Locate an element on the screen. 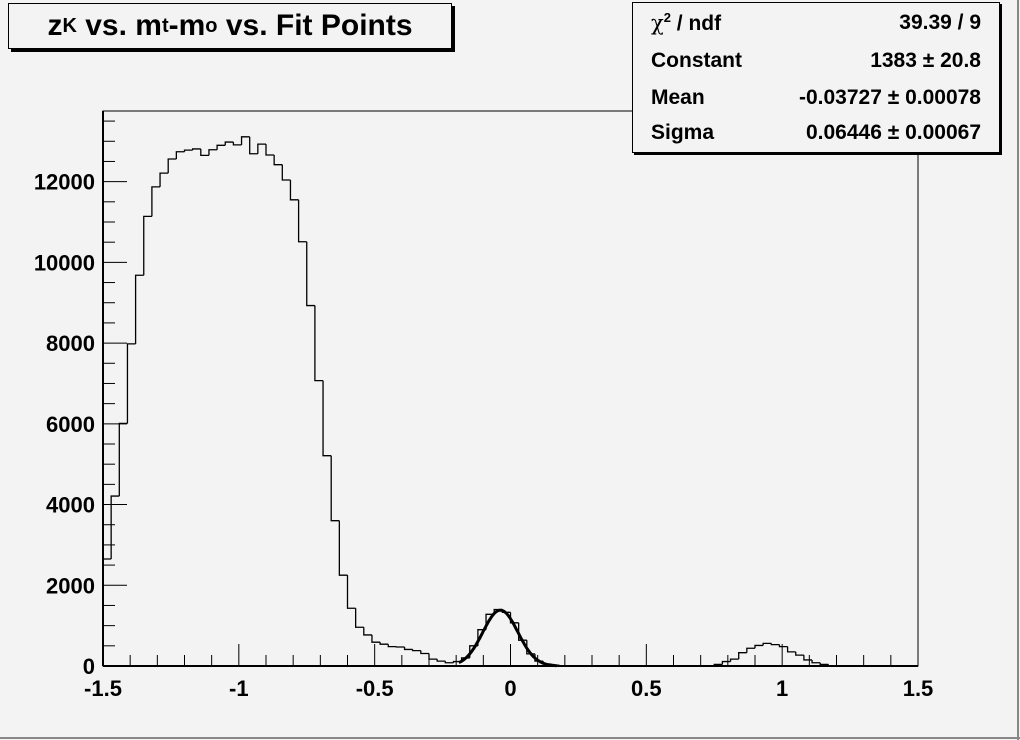 This screenshot has width=1020, height=740. title-end: vs. Fit Points is located at coordinates (315, 25).